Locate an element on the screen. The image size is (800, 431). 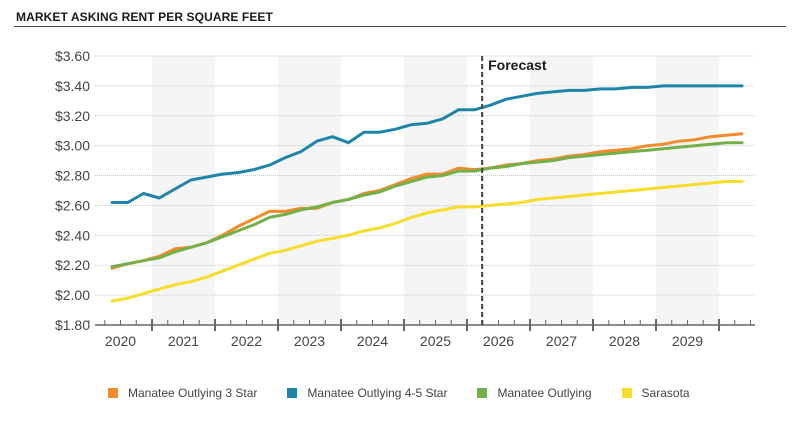
legend-label: Sarasota is located at coordinates (665, 393).